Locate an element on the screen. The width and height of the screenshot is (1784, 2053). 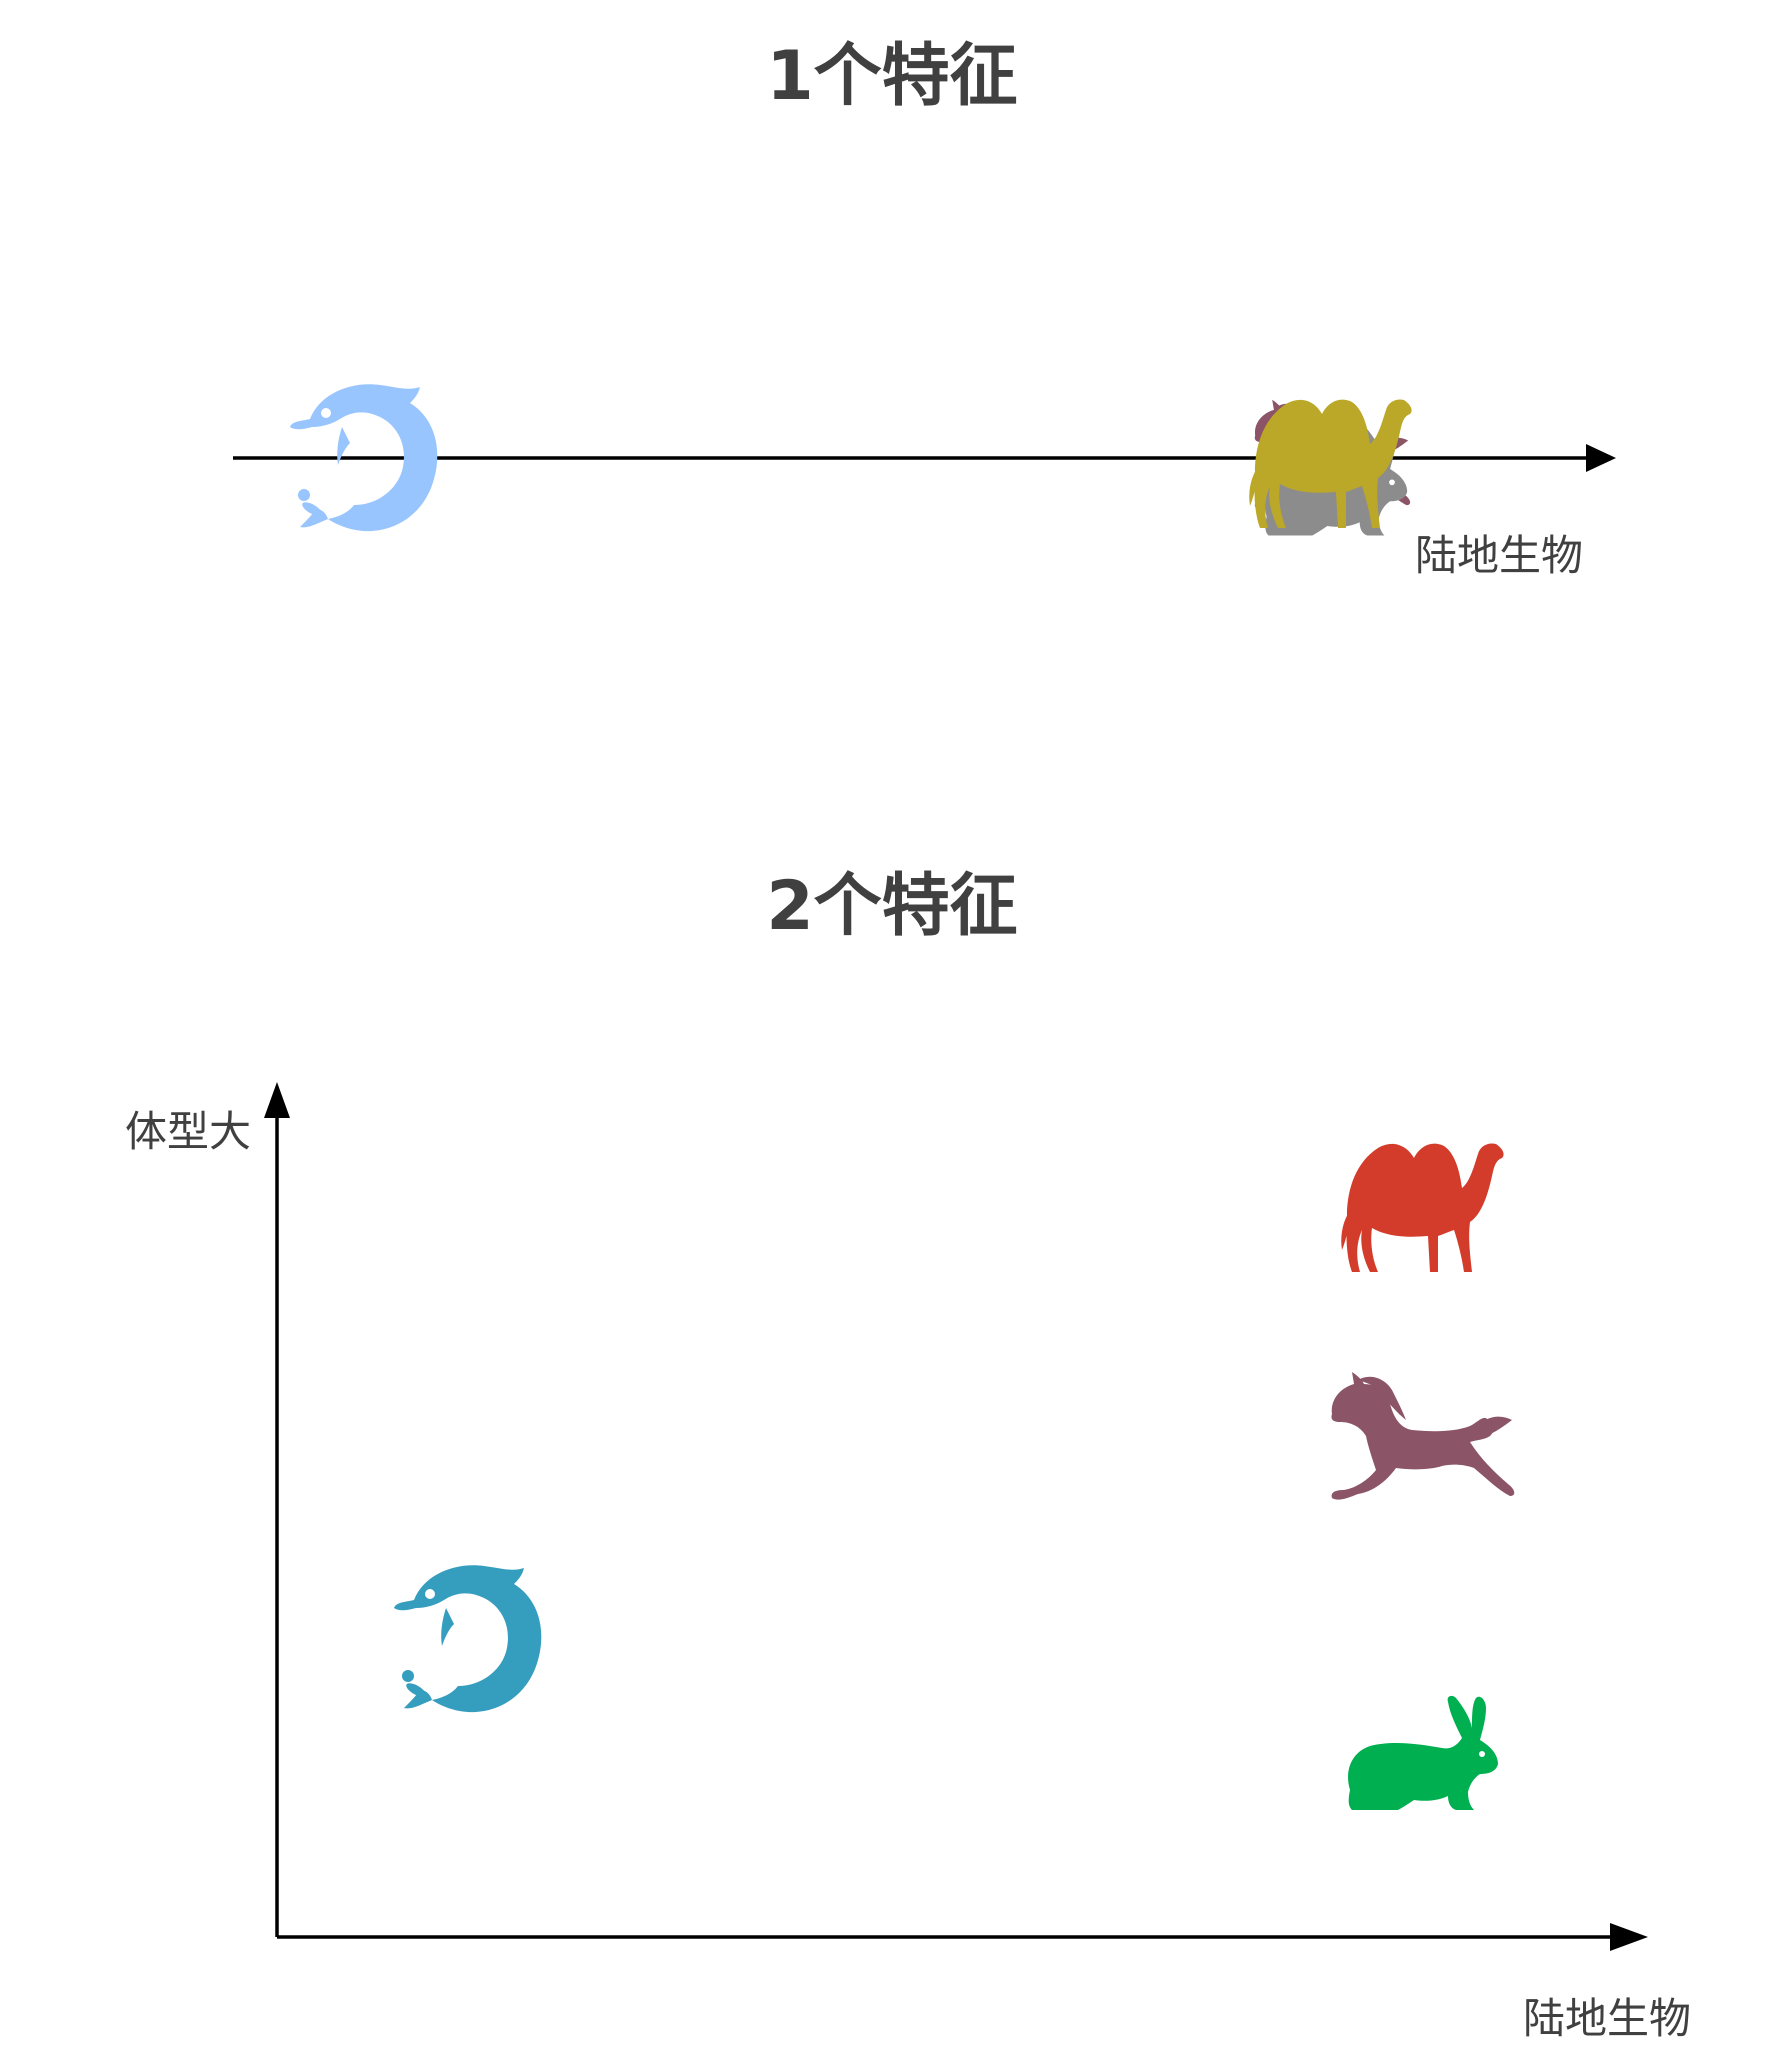
section1-x-axis-arrow is located at coordinates (1601, 458).